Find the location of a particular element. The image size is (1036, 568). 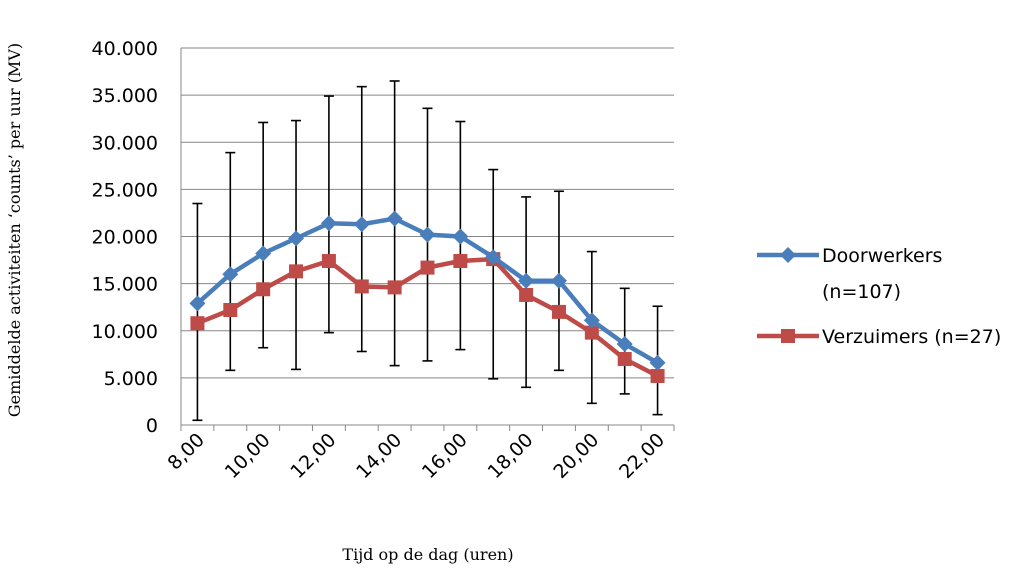

series-lines is located at coordinates (427, 296).